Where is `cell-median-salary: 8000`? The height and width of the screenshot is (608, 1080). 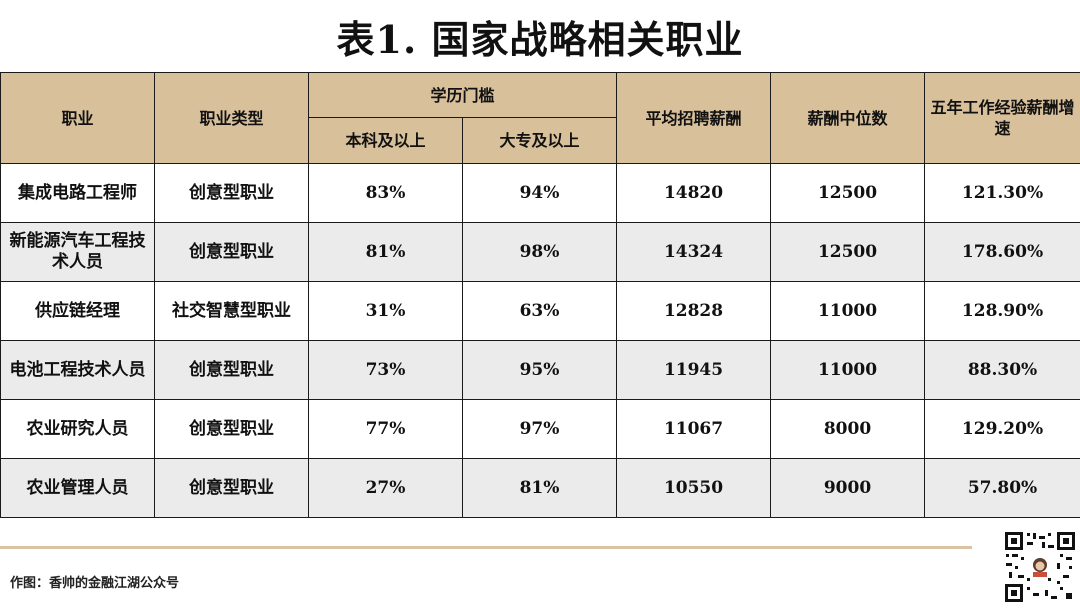 cell-median-salary: 8000 is located at coordinates (848, 429).